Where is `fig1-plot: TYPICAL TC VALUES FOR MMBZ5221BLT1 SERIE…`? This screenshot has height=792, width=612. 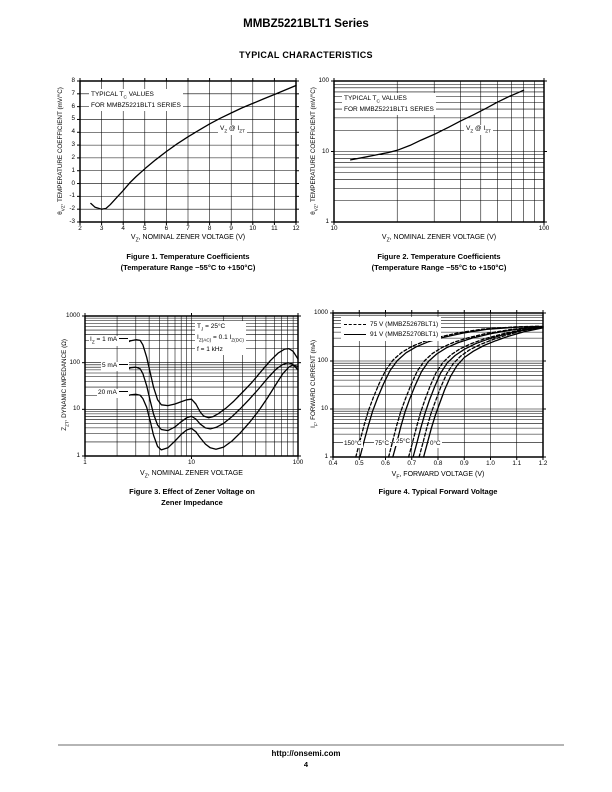 fig1-plot: TYPICAL TC VALUES FOR MMBZ5221BLT1 SERIE… is located at coordinates (184, 154).